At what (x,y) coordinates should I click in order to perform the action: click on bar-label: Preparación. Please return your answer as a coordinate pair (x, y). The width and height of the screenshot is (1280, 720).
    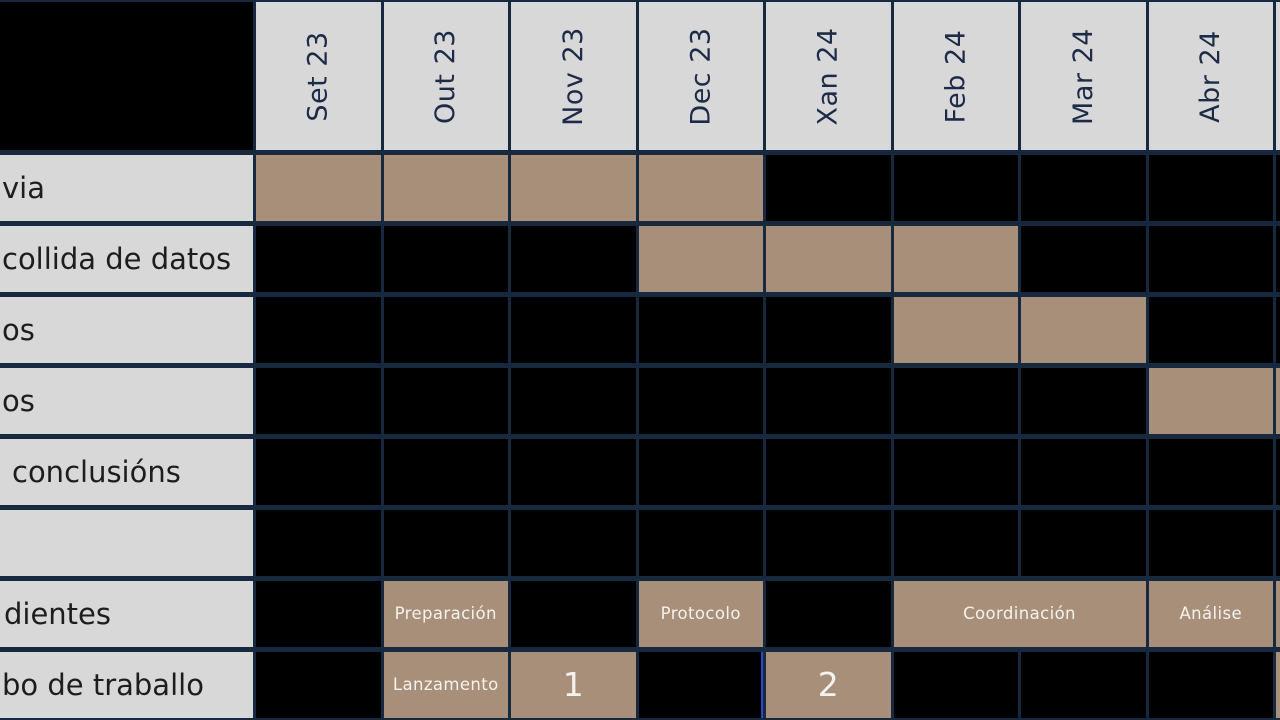
    Looking at the image, I should click on (445, 614).